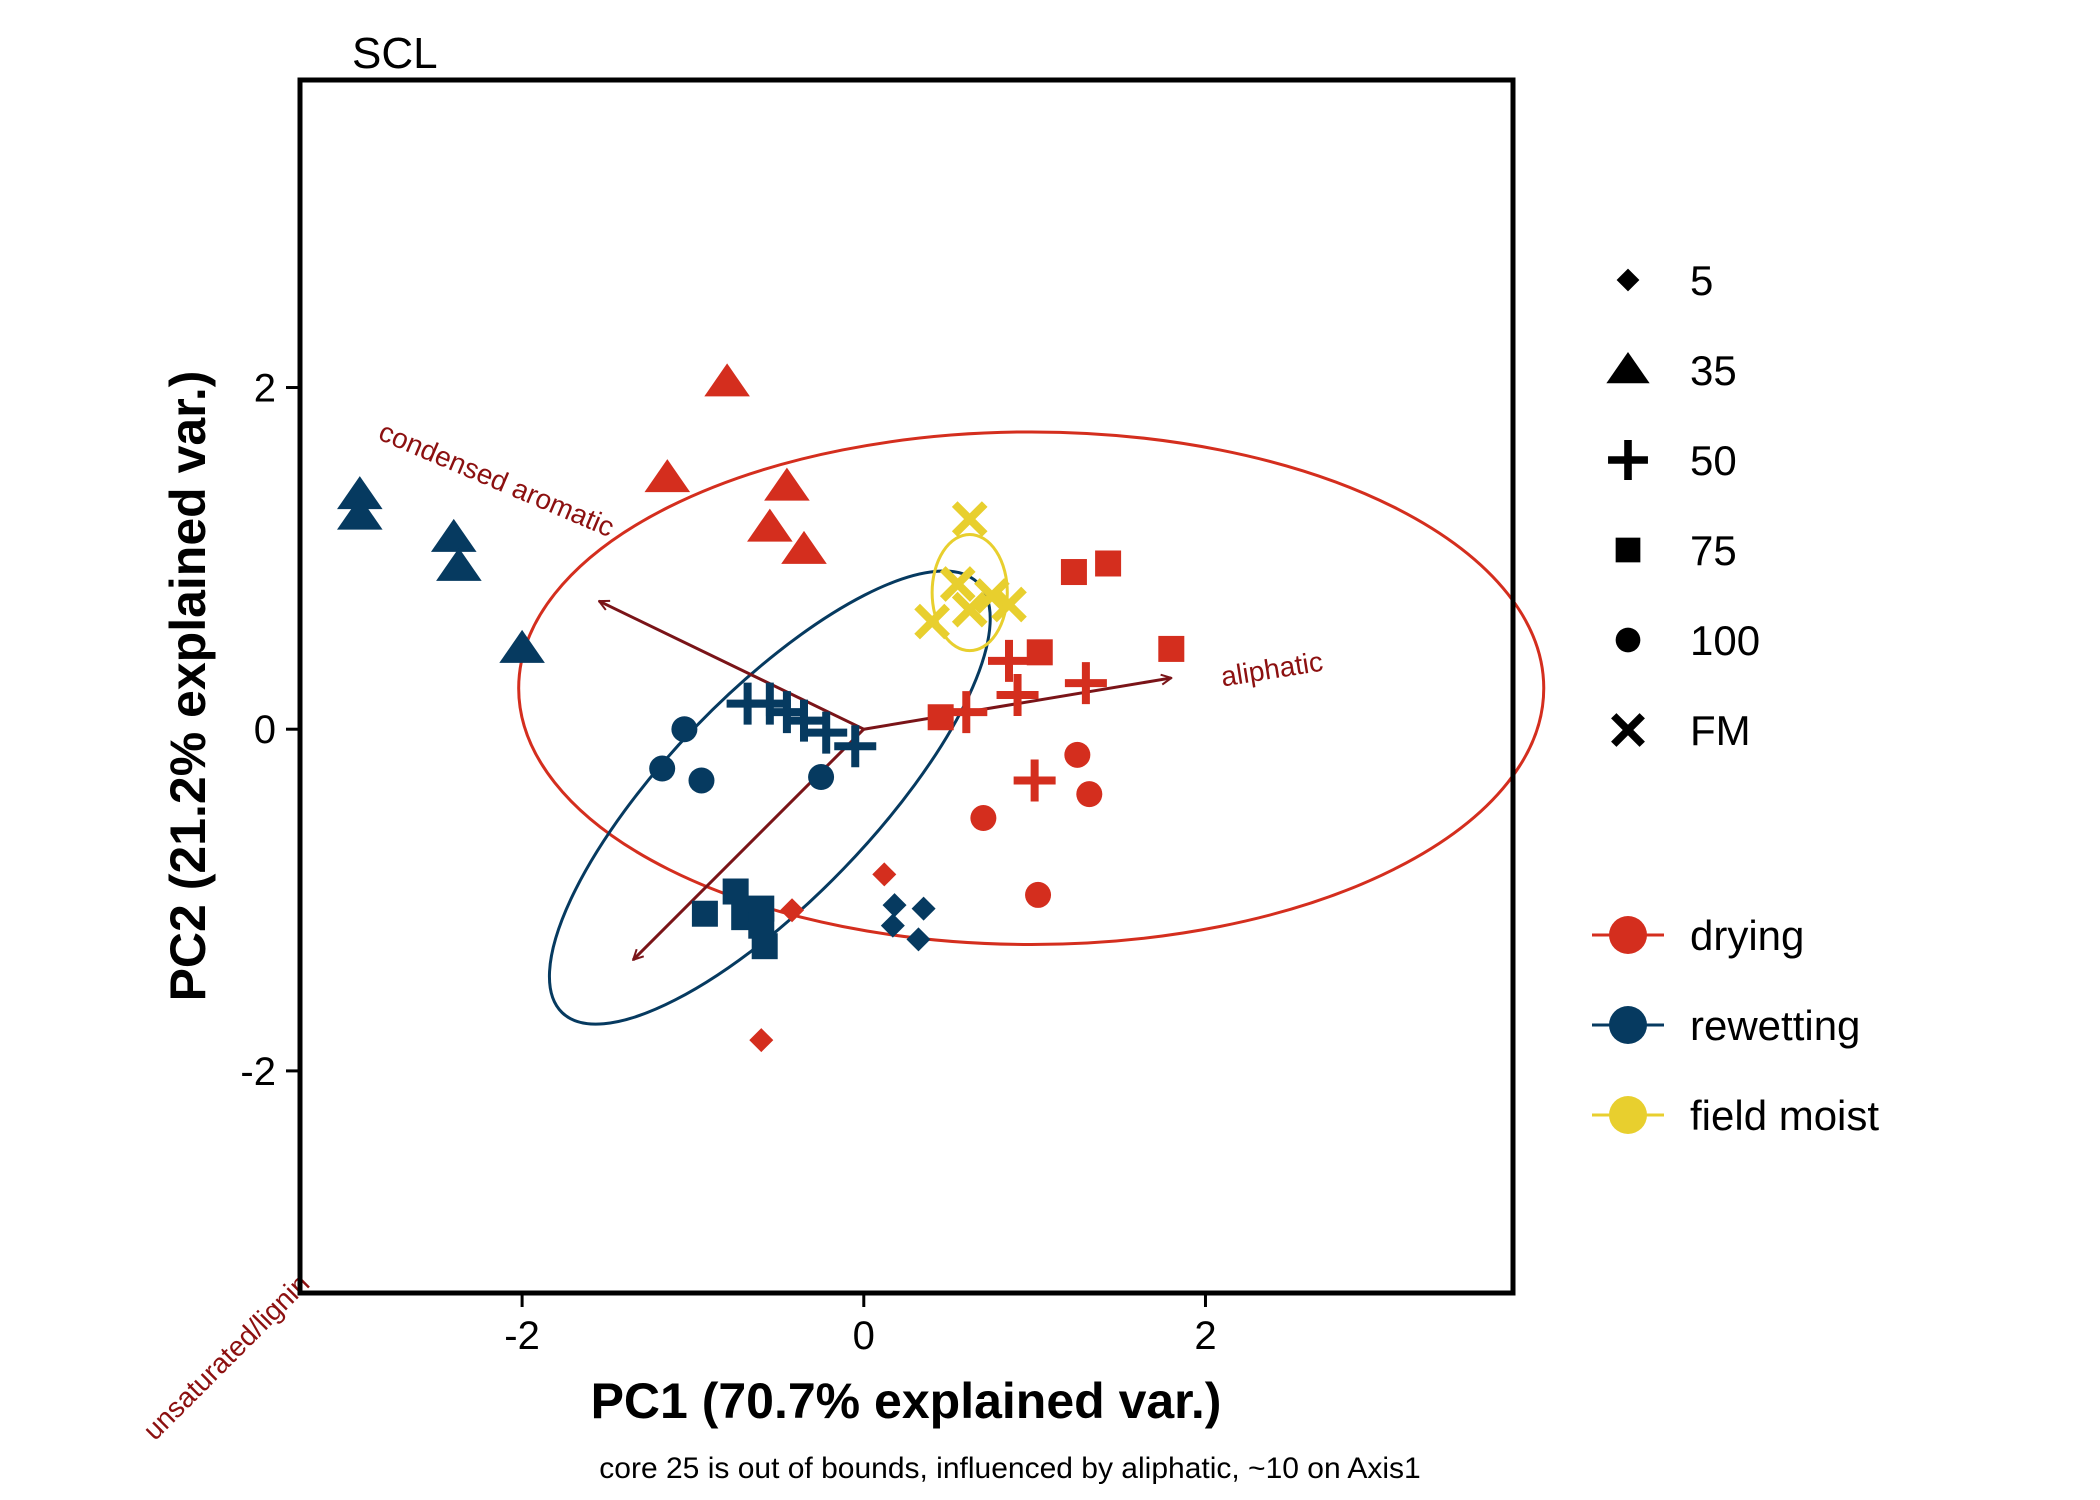 The width and height of the screenshot is (2100, 1500). What do you see at coordinates (1713, 460) in the screenshot?
I see `legend-label: 50` at bounding box center [1713, 460].